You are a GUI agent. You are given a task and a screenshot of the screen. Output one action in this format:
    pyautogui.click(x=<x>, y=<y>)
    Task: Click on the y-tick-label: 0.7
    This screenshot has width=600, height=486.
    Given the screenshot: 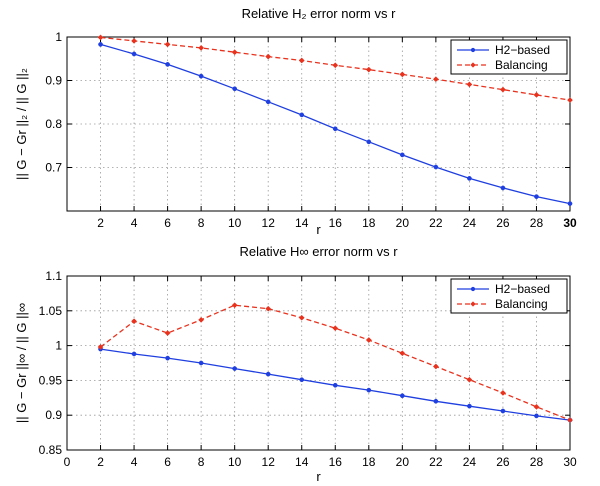 What is the action you would take?
    pyautogui.click(x=53, y=168)
    